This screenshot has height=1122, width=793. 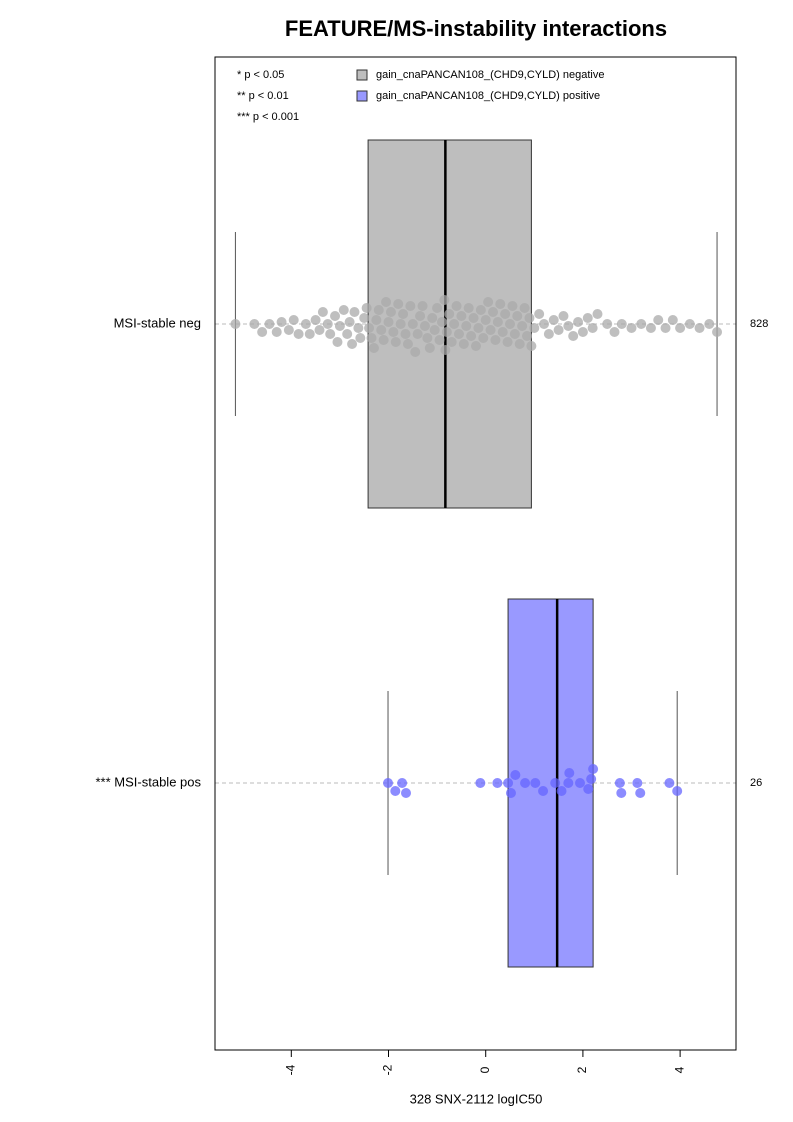 What do you see at coordinates (362, 96) in the screenshot?
I see `legend-swatch` at bounding box center [362, 96].